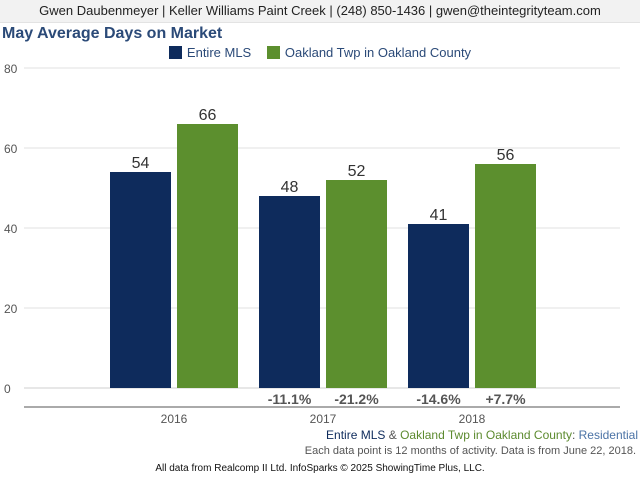 The width and height of the screenshot is (640, 480). I want to click on y-tick-label-20: 20, so click(11, 309).